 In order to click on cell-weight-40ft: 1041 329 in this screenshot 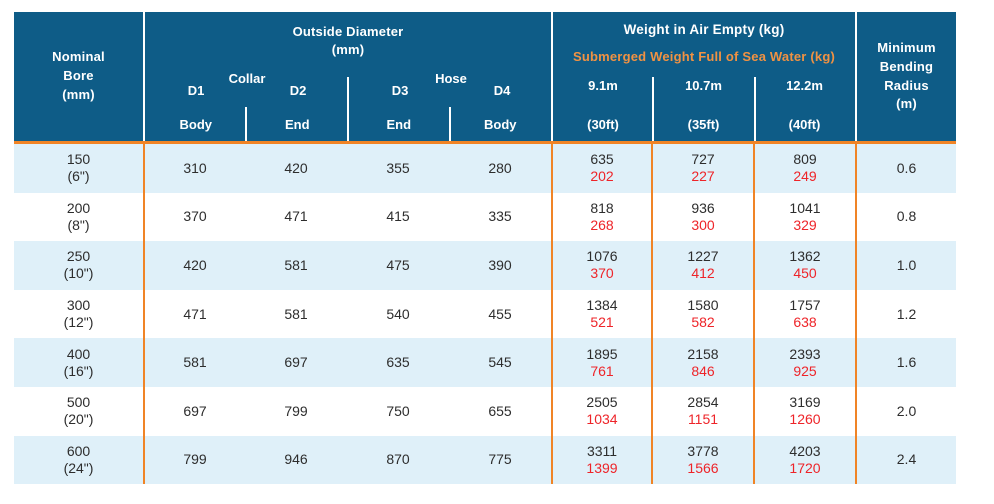, I will do `click(804, 217)`.